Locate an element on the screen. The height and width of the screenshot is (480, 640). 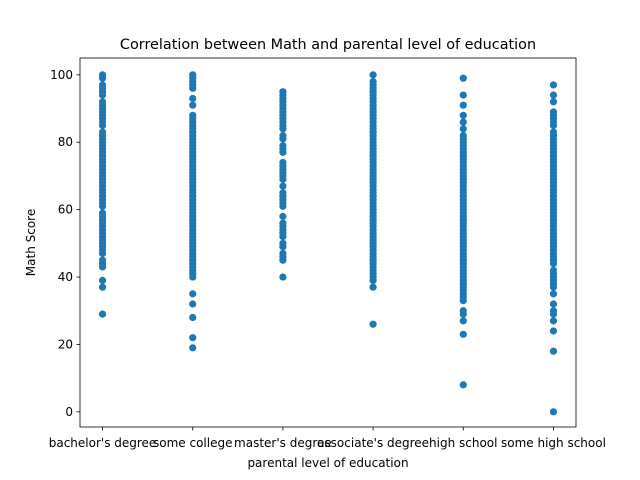
x-tick-label: some high school is located at coordinates (553, 443).